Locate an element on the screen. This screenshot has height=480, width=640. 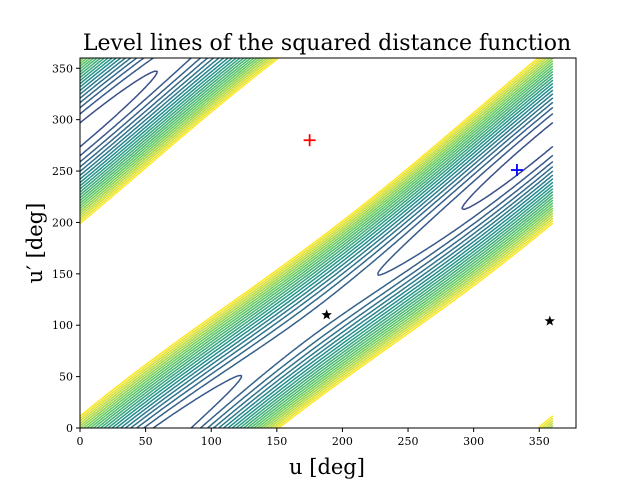
y-axis-label: u′ [deg] is located at coordinates (35, 243).